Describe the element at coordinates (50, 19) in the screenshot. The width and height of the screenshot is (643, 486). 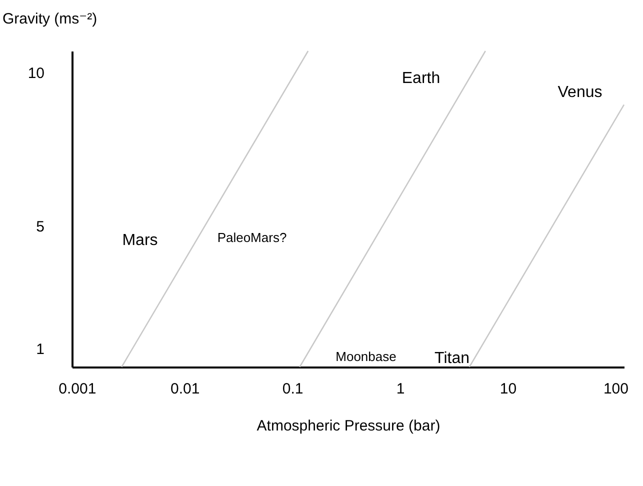
I see `y-axis-title: Gravity (ms⁻²)` at that location.